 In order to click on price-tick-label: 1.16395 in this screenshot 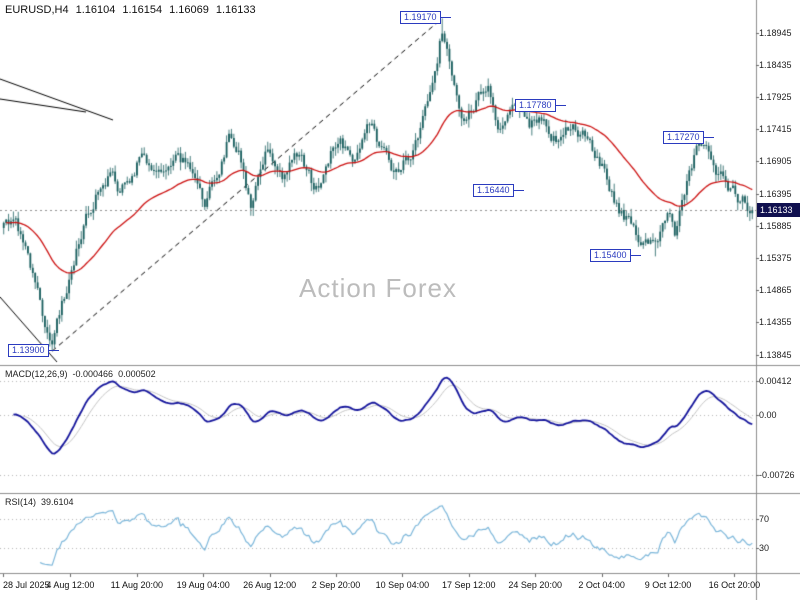, I will do `click(775, 193)`.